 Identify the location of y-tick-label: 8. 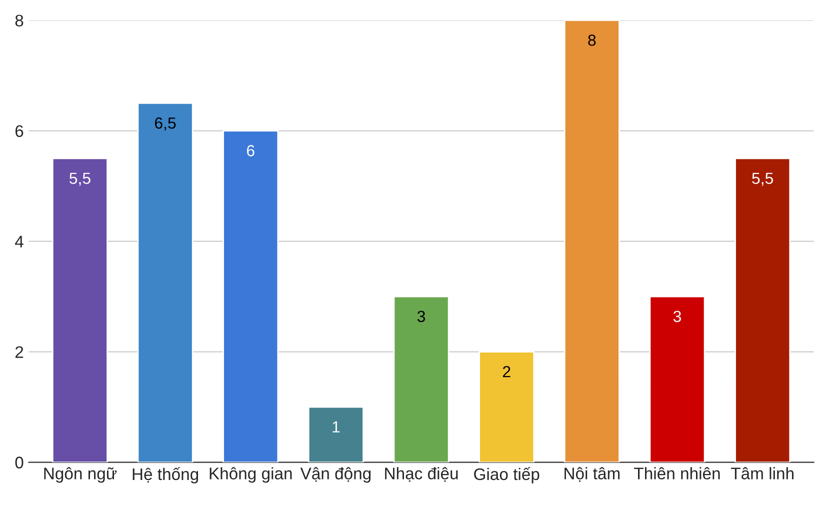
(19, 20).